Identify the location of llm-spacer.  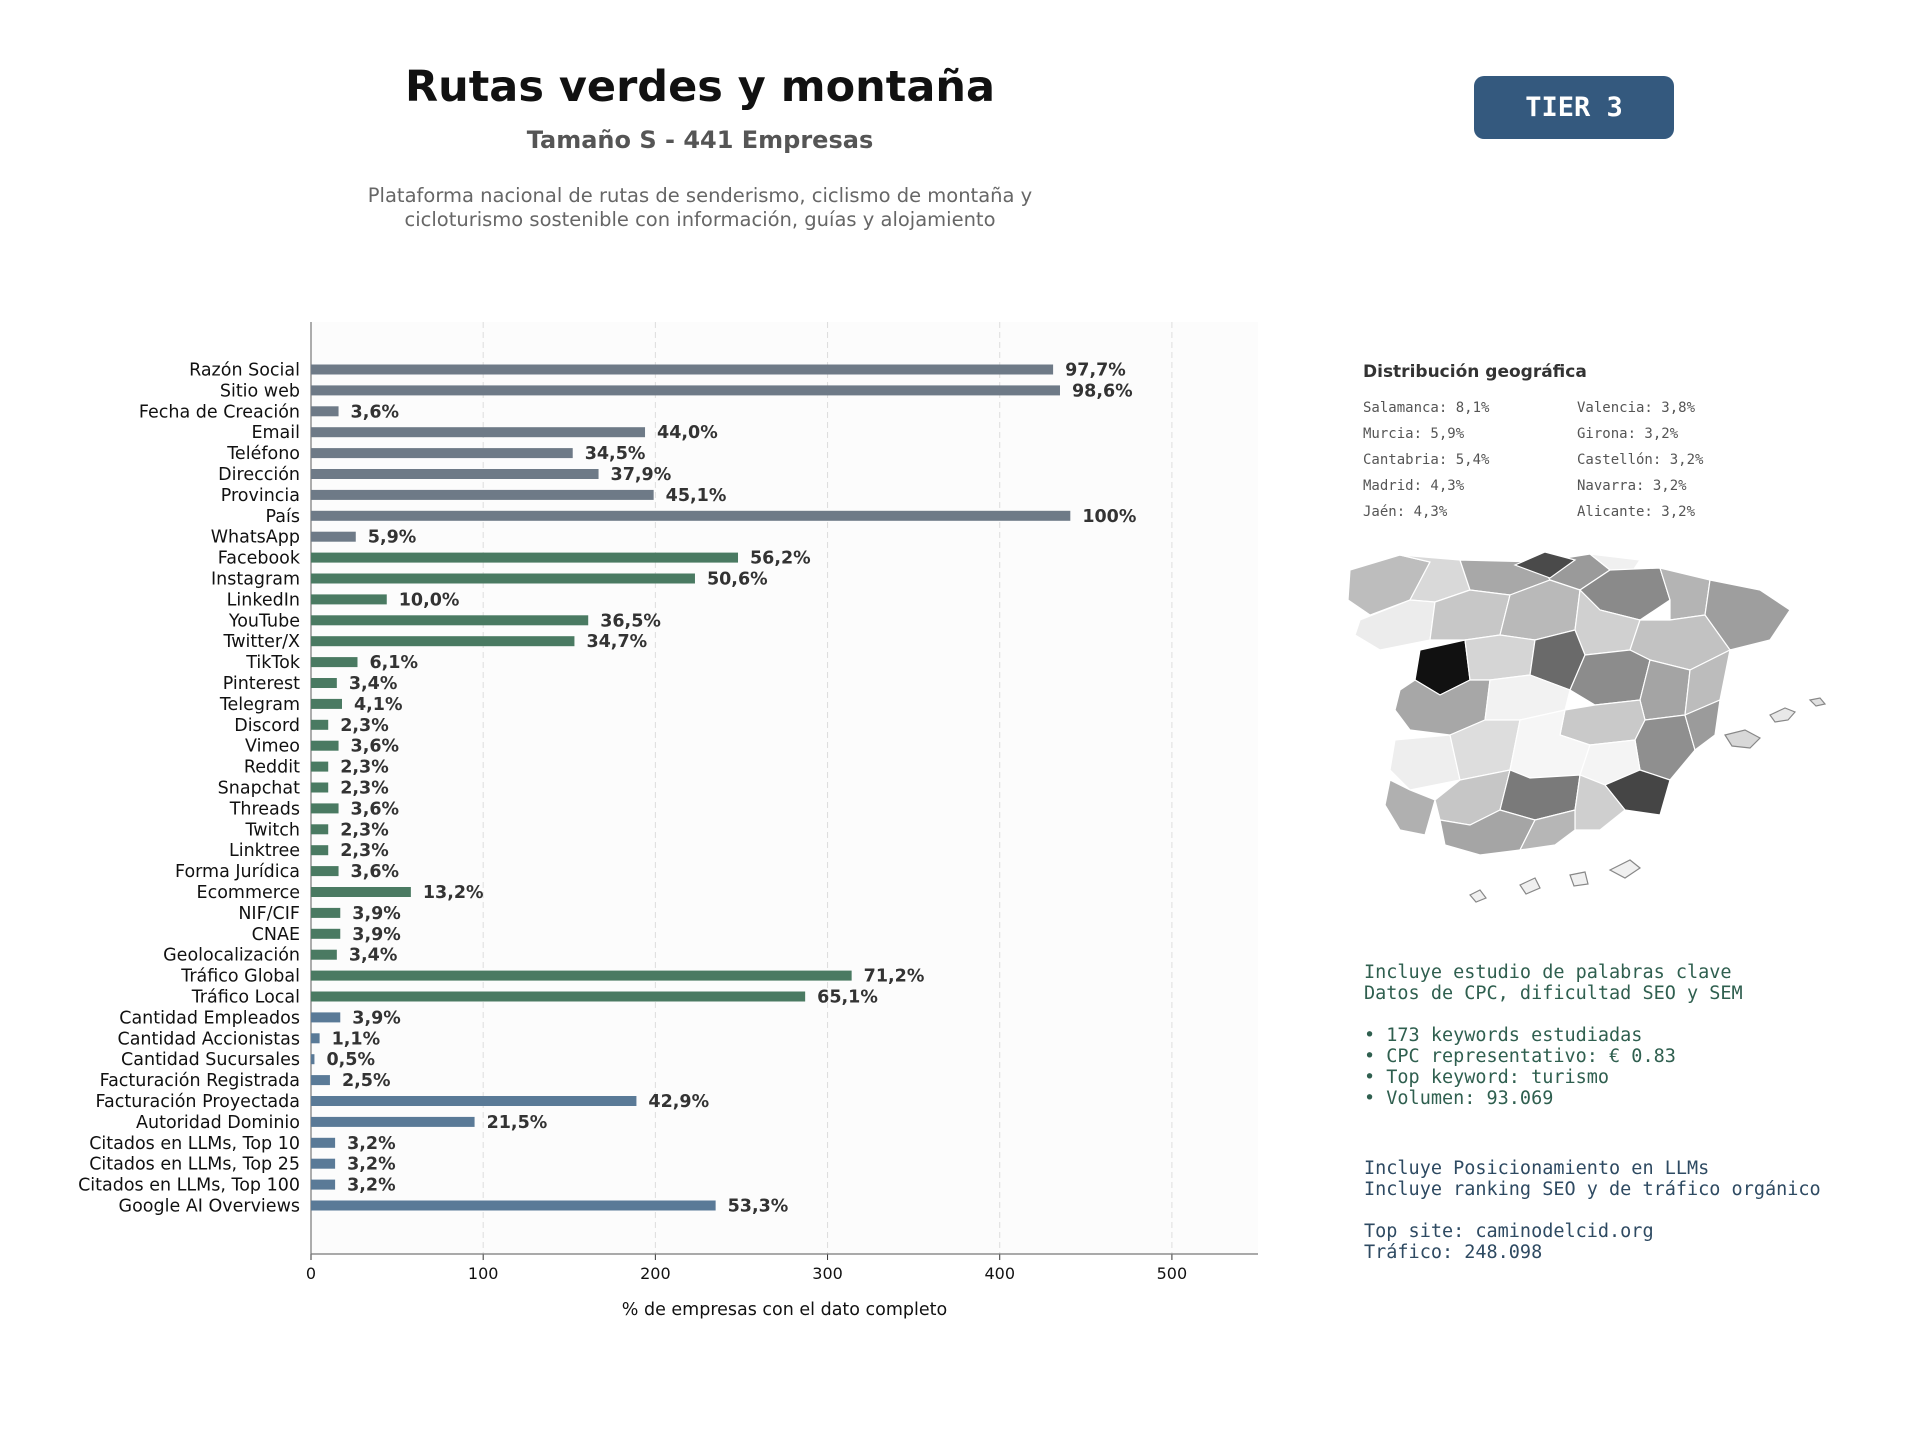
(1592, 1210).